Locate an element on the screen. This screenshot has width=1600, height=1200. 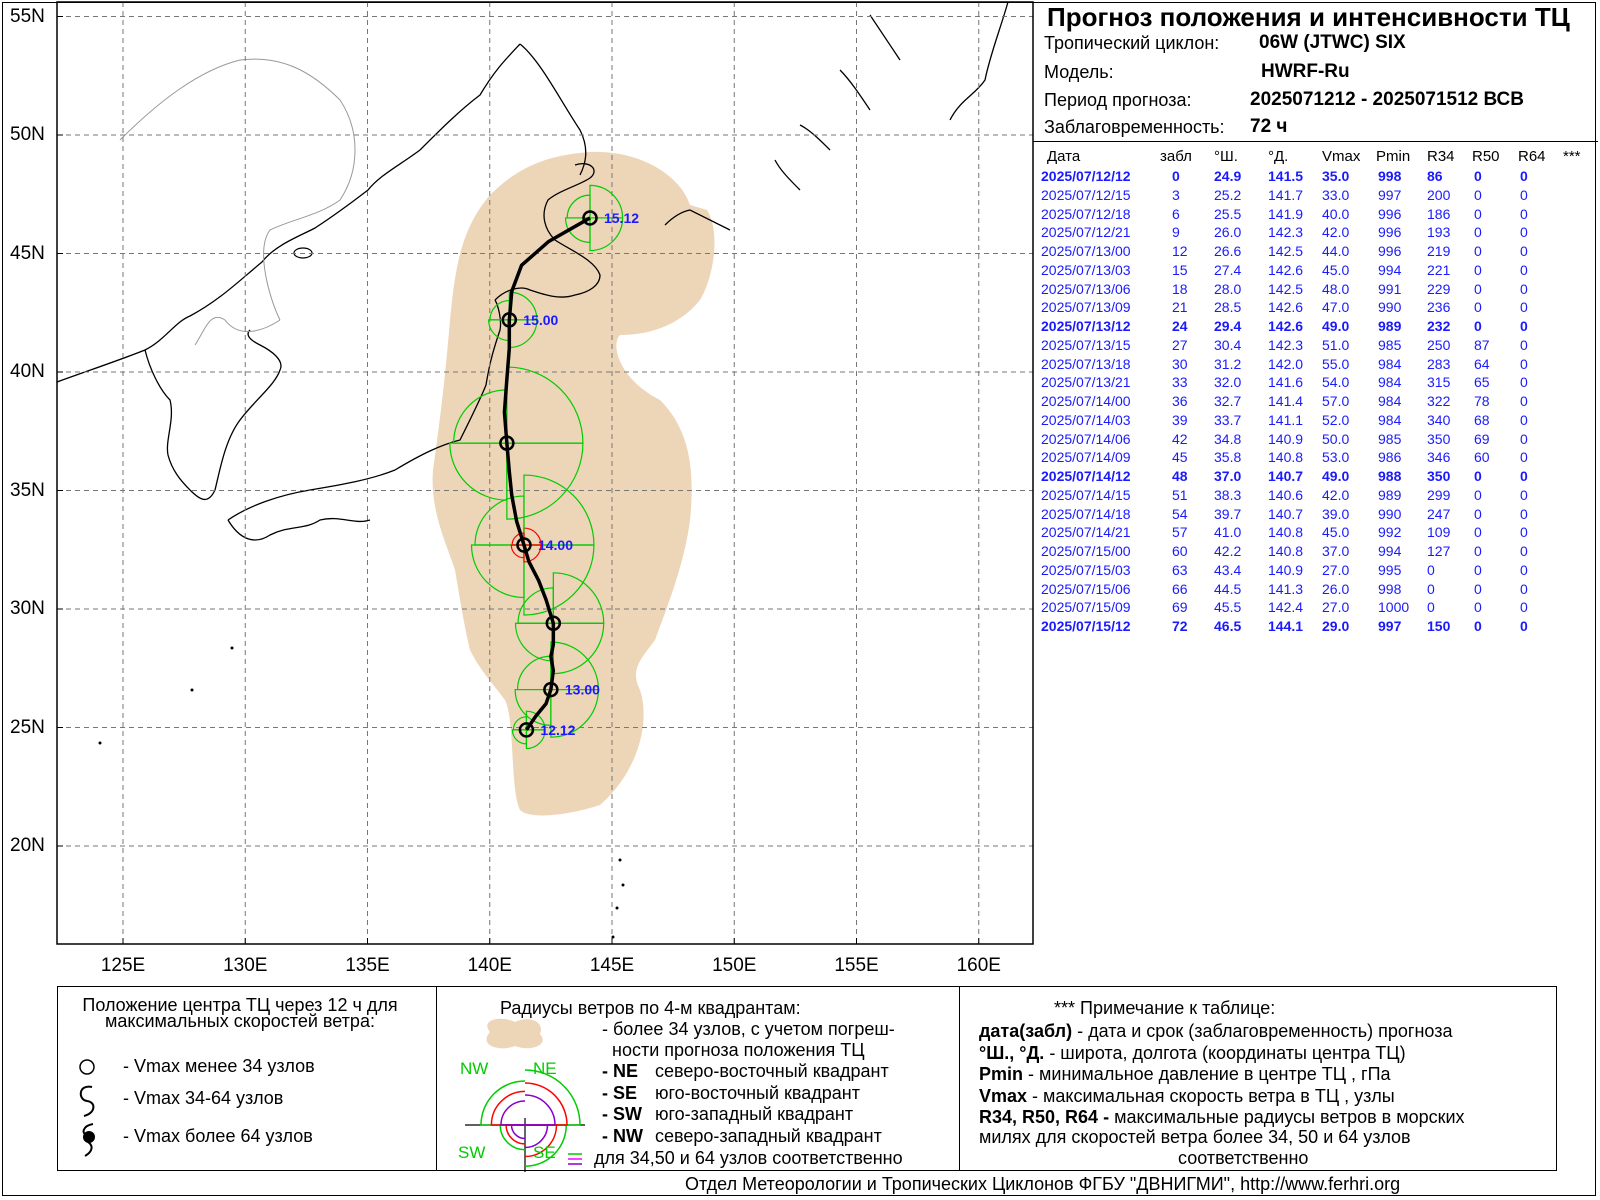
legend-se-arc is located at coordinates (546, 1145).